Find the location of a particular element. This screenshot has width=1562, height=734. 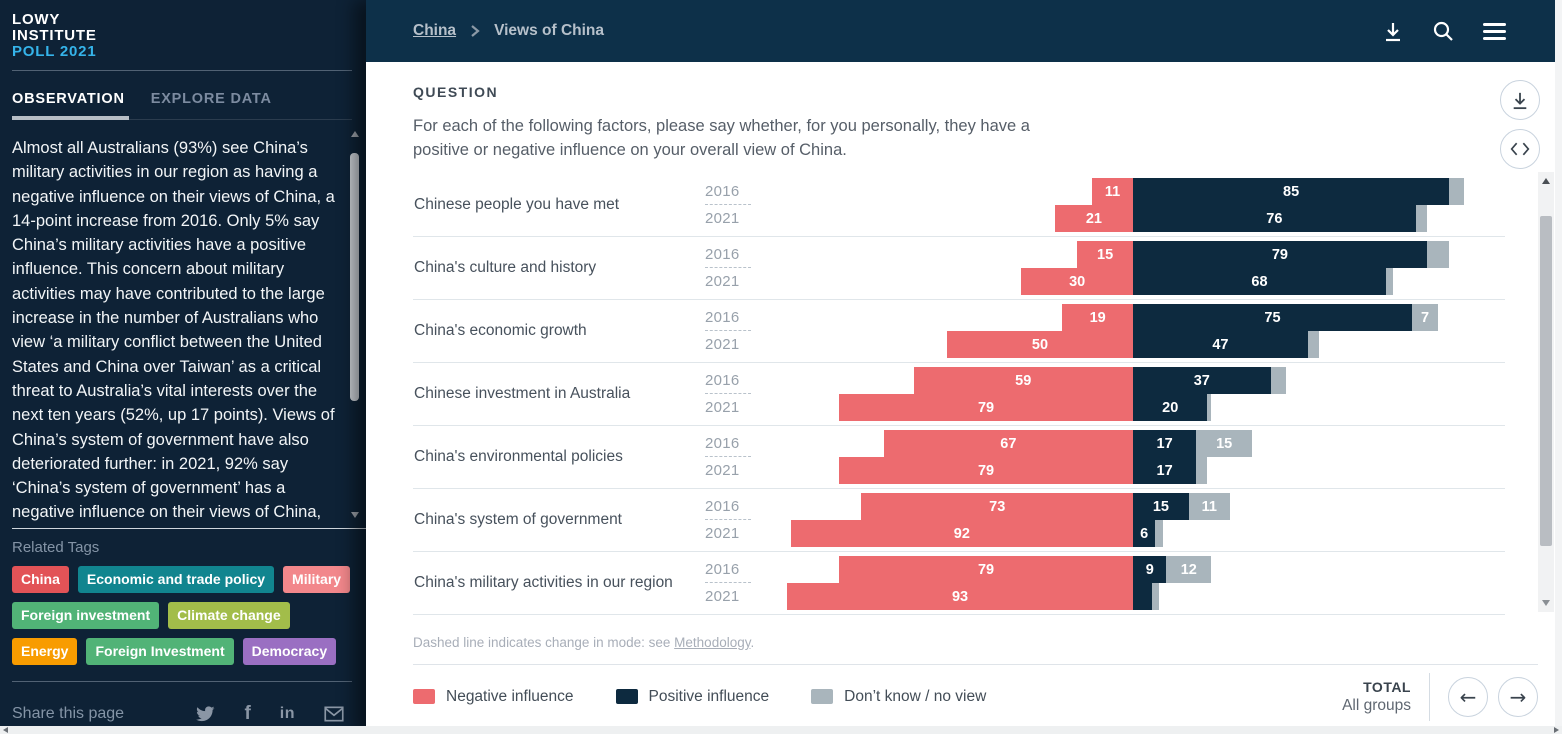

dont-know-bar: 15 is located at coordinates (1224, 443).